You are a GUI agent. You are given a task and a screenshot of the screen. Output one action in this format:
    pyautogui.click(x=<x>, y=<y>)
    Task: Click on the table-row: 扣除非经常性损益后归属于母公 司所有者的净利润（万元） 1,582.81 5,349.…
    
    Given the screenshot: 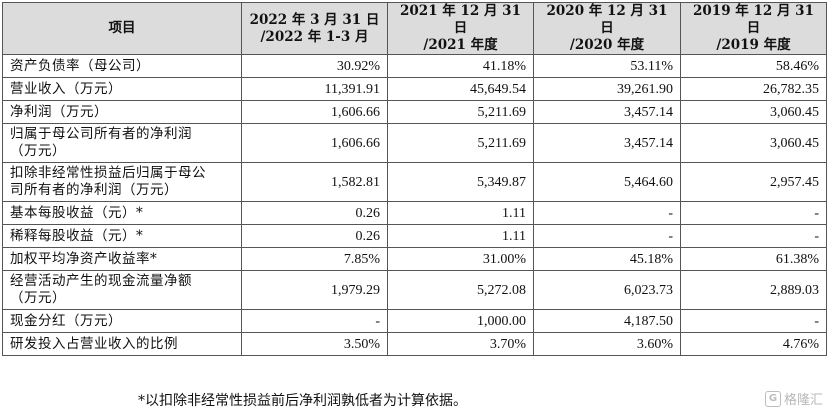 What is the action you would take?
    pyautogui.click(x=414, y=182)
    